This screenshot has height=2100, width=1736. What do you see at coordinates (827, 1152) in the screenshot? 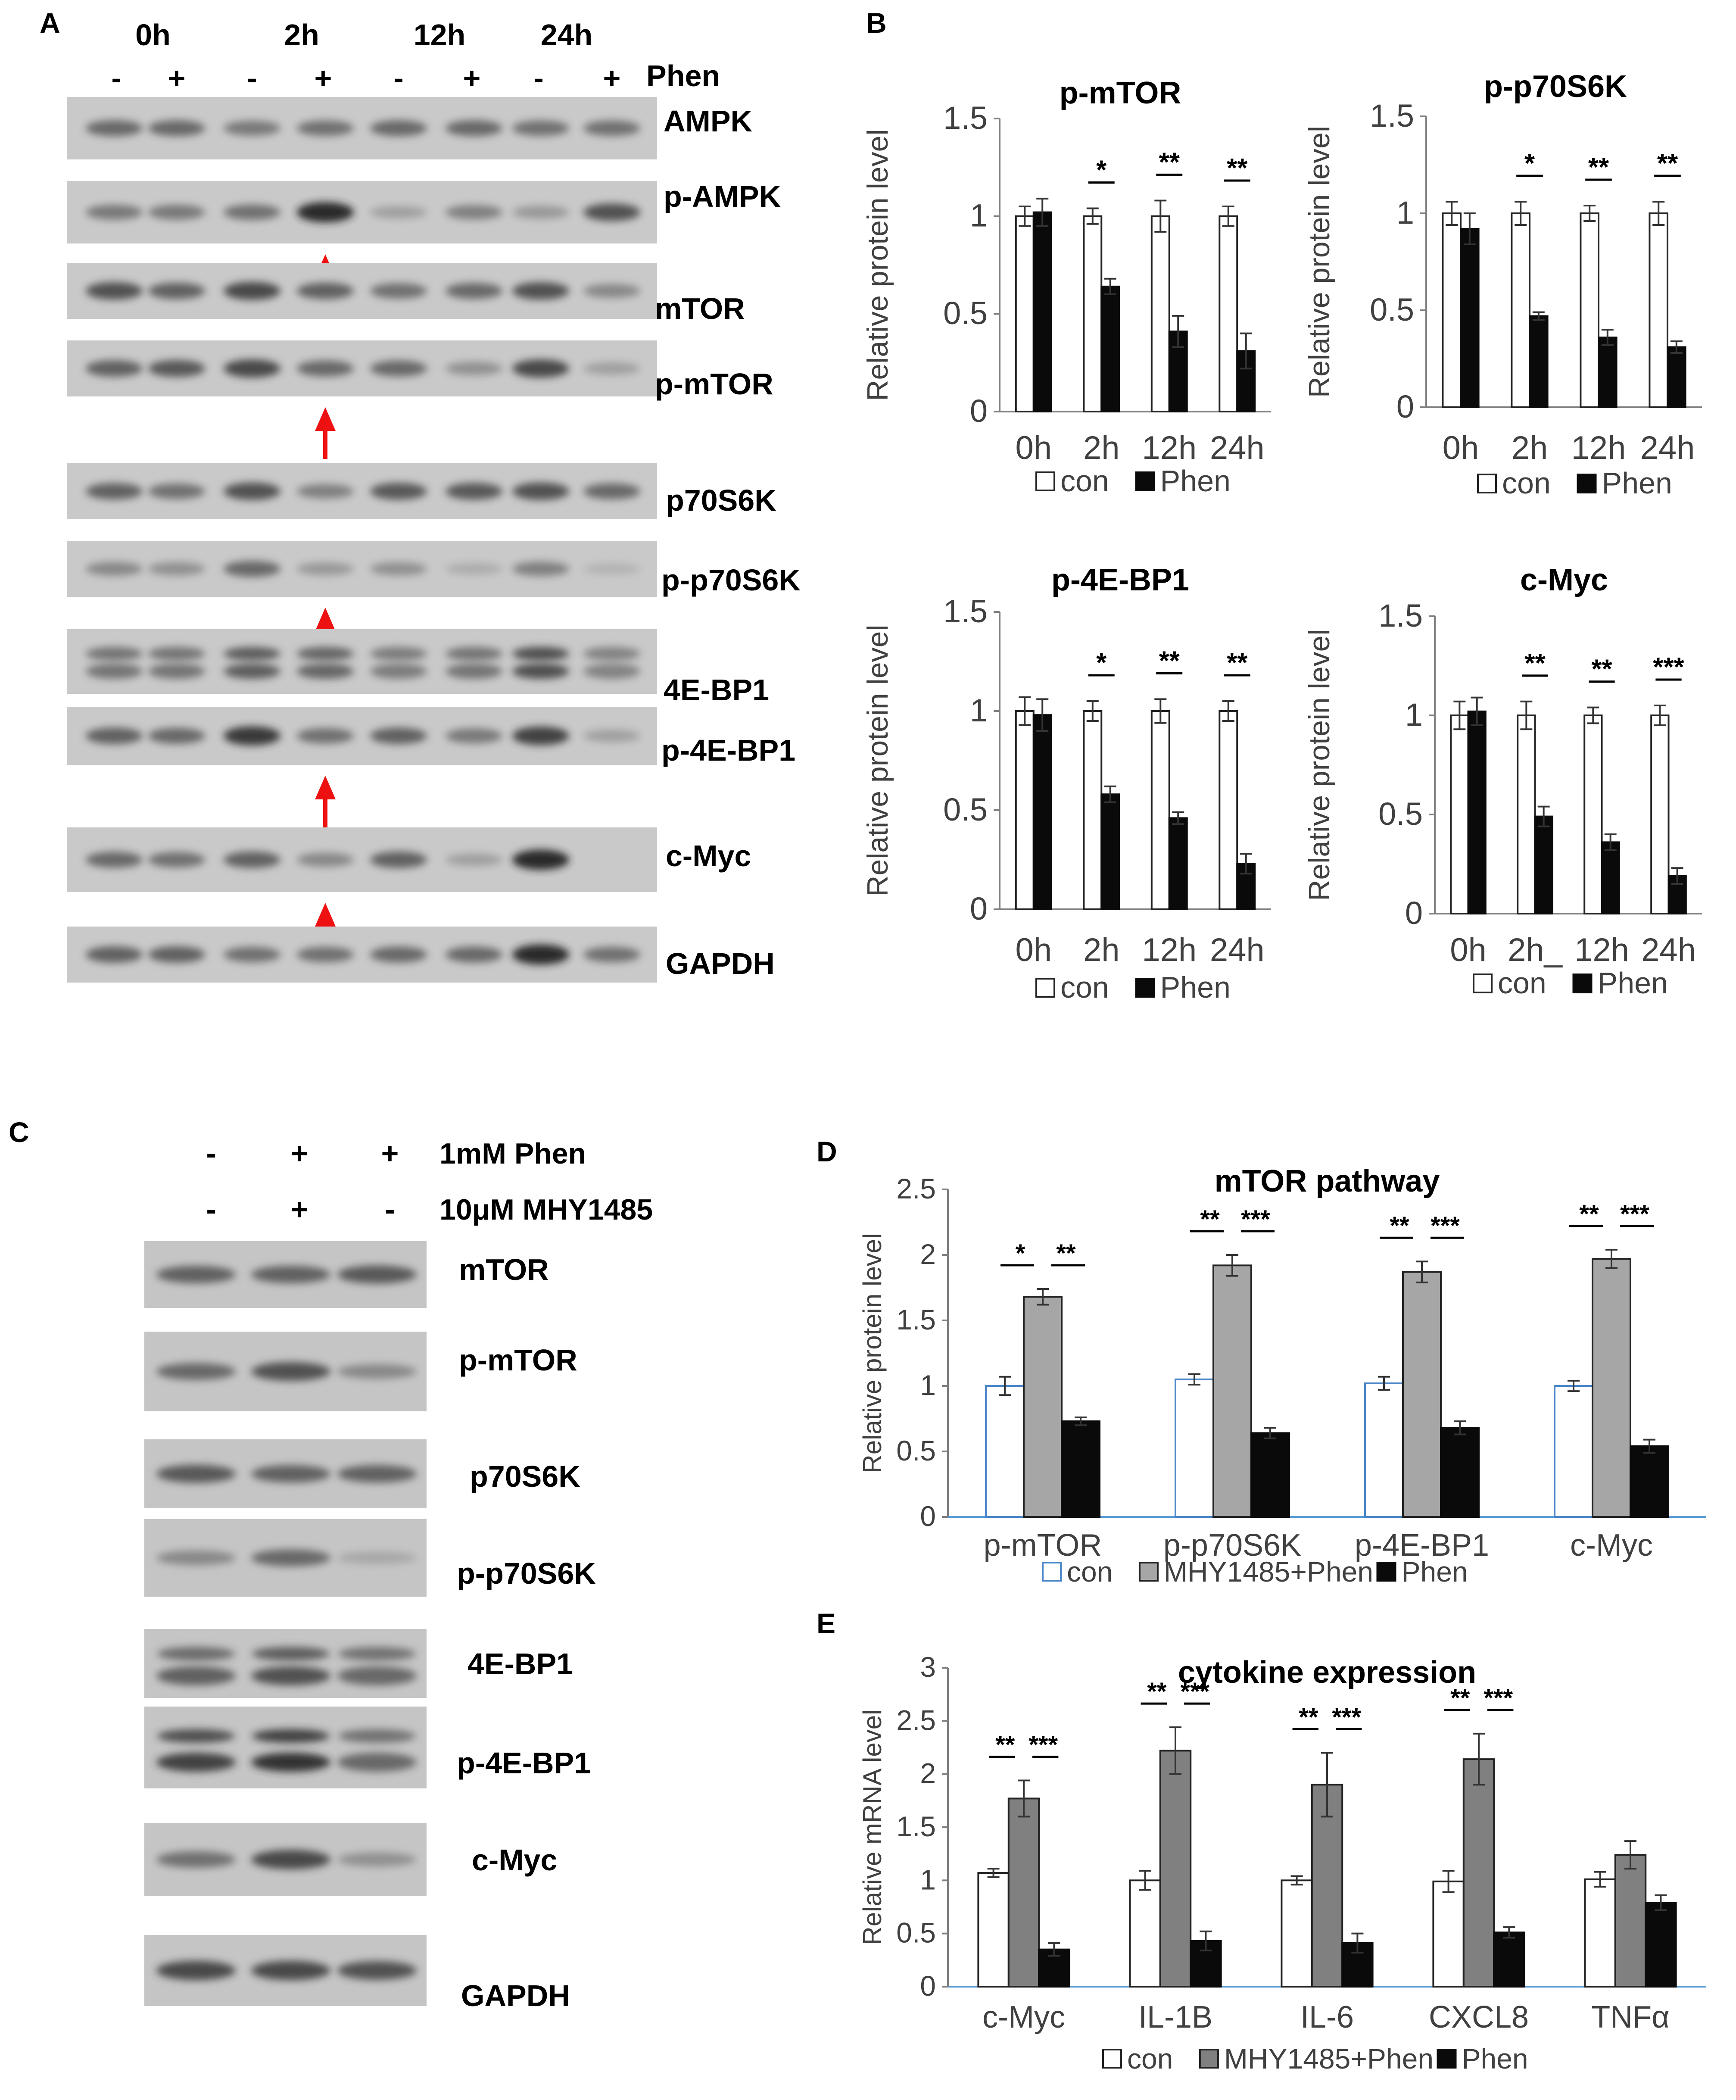
I see `panel-label-d: D` at bounding box center [827, 1152].